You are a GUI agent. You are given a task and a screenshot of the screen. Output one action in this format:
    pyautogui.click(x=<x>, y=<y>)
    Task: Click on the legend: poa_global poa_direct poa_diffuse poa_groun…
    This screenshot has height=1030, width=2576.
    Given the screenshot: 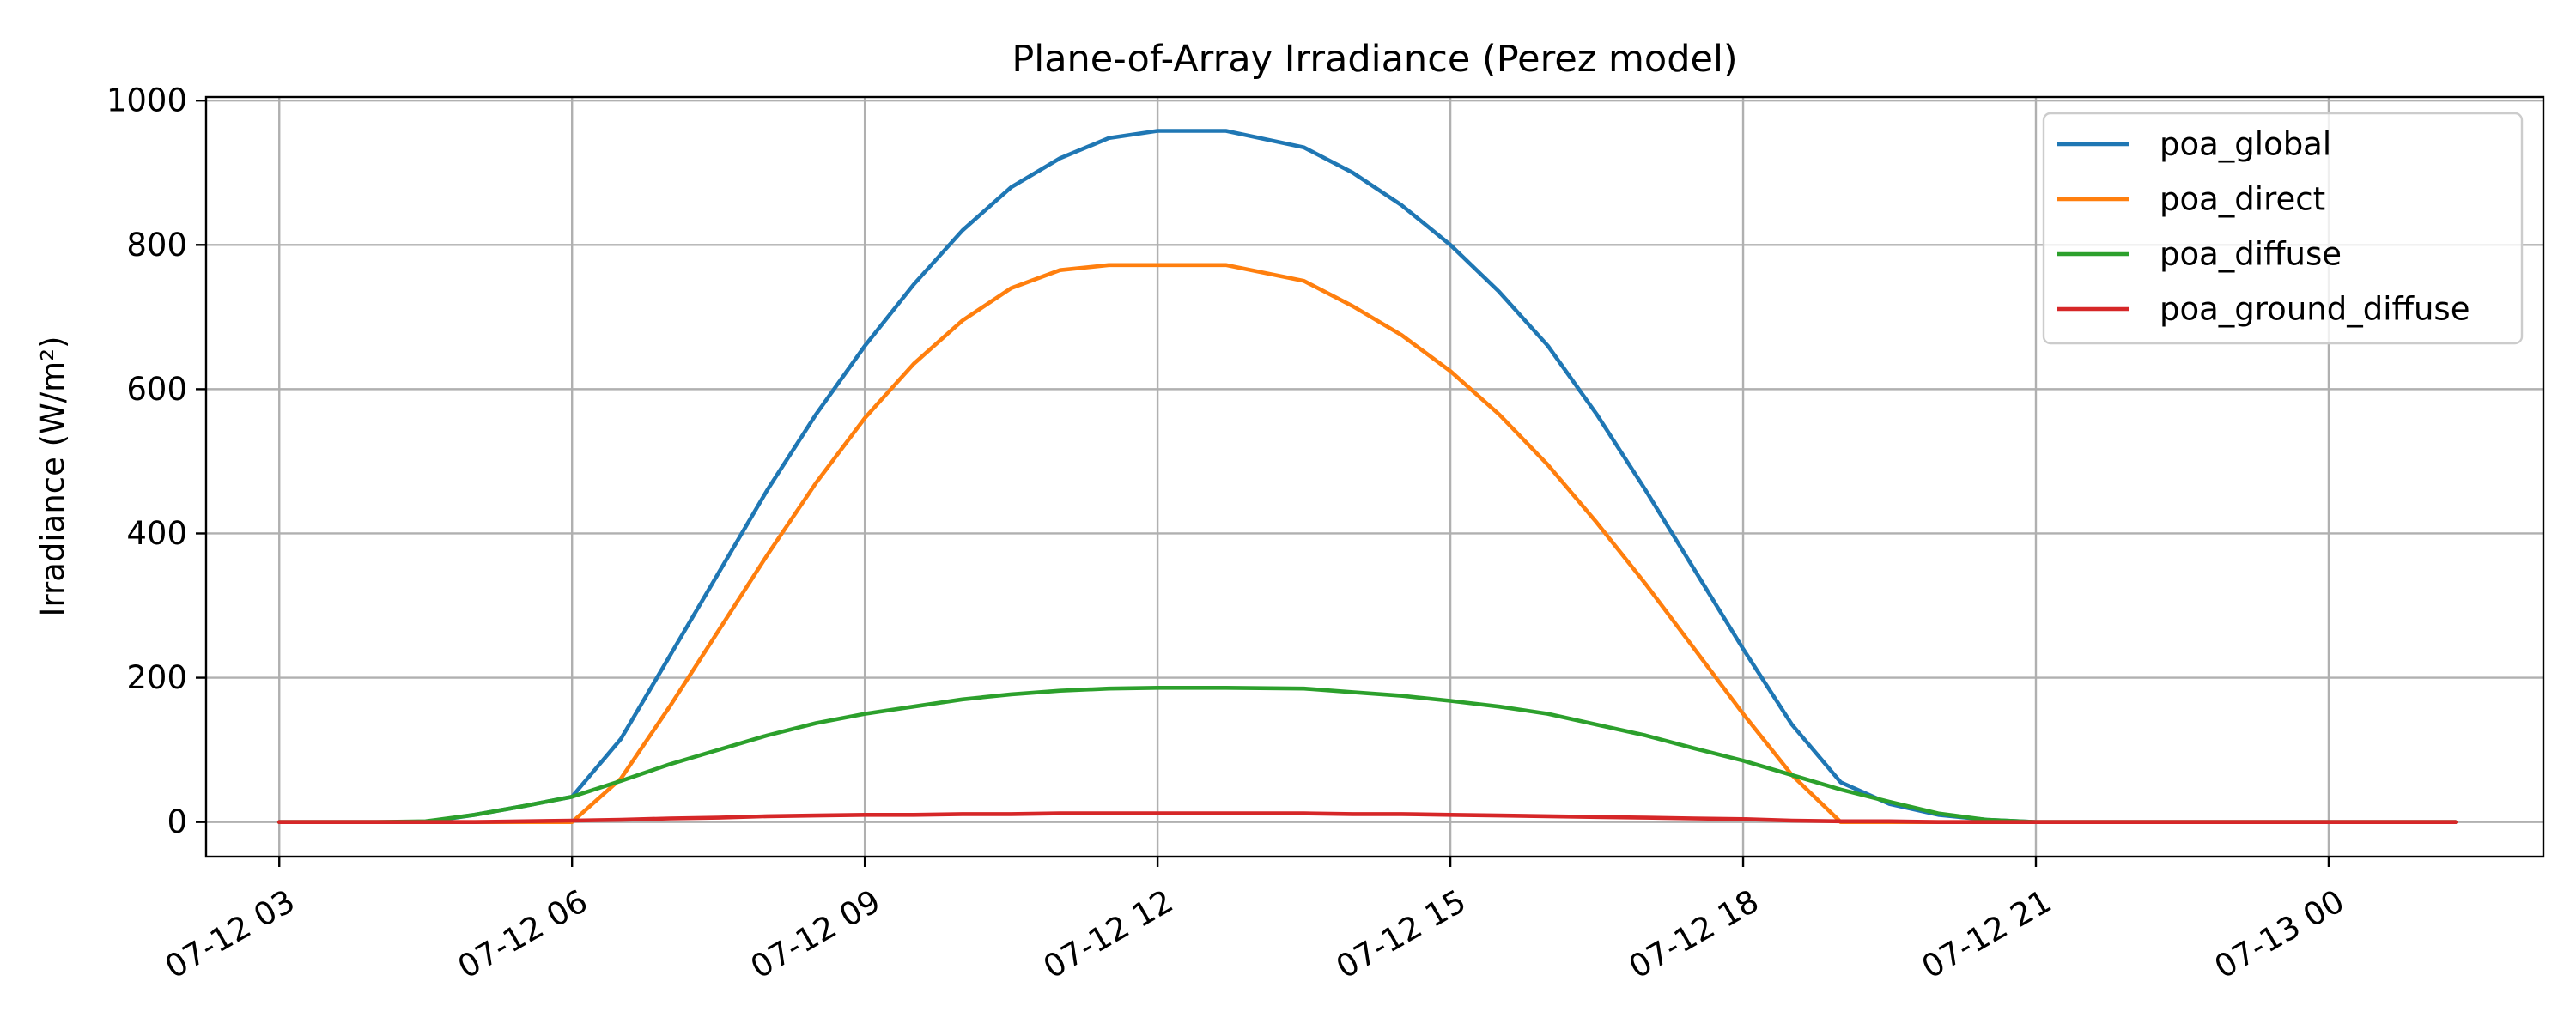 What is the action you would take?
    pyautogui.click(x=2283, y=228)
    